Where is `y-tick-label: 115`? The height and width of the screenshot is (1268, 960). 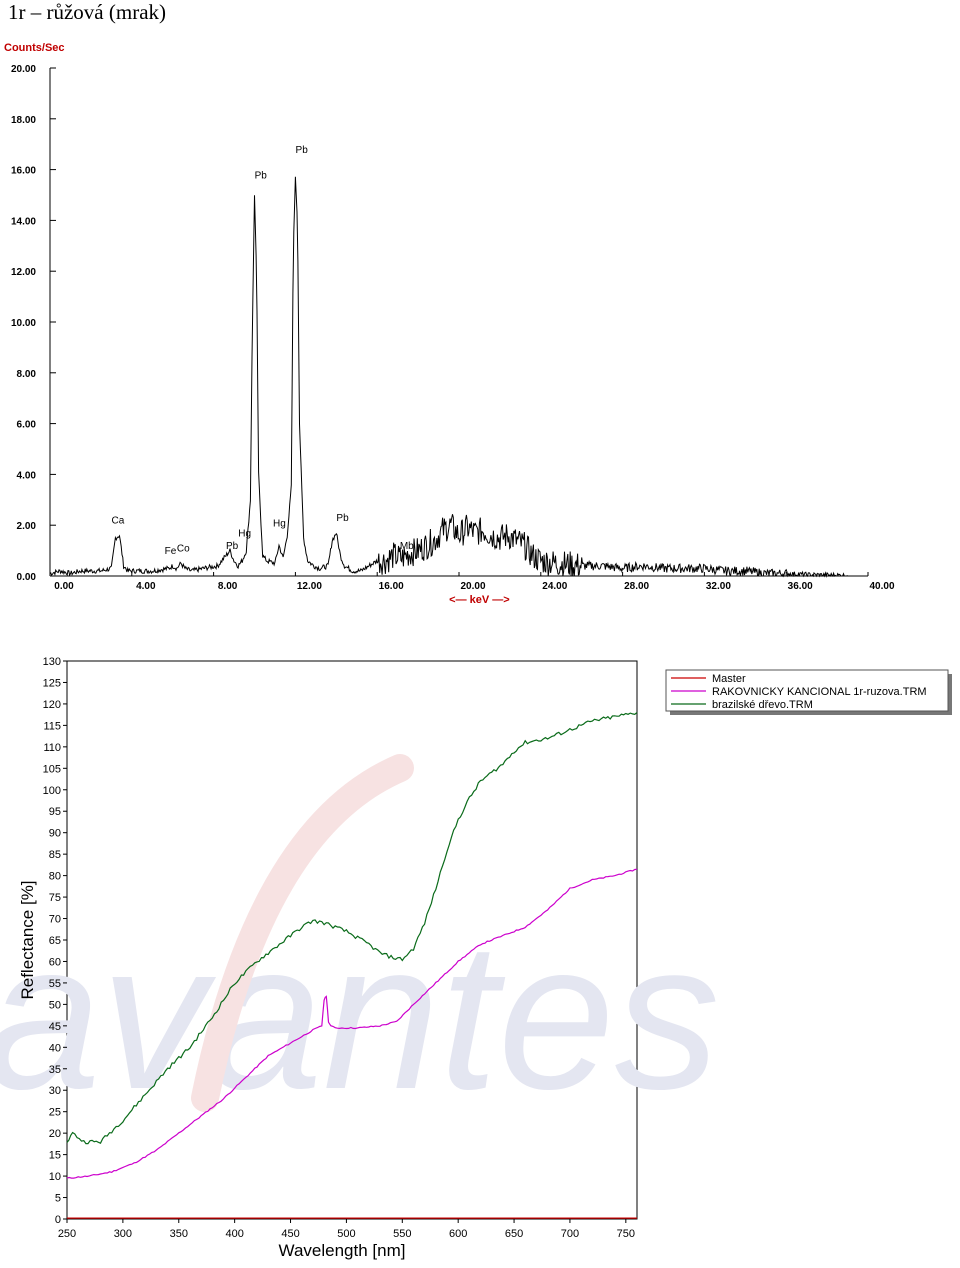 y-tick-label: 115 is located at coordinates (52, 726).